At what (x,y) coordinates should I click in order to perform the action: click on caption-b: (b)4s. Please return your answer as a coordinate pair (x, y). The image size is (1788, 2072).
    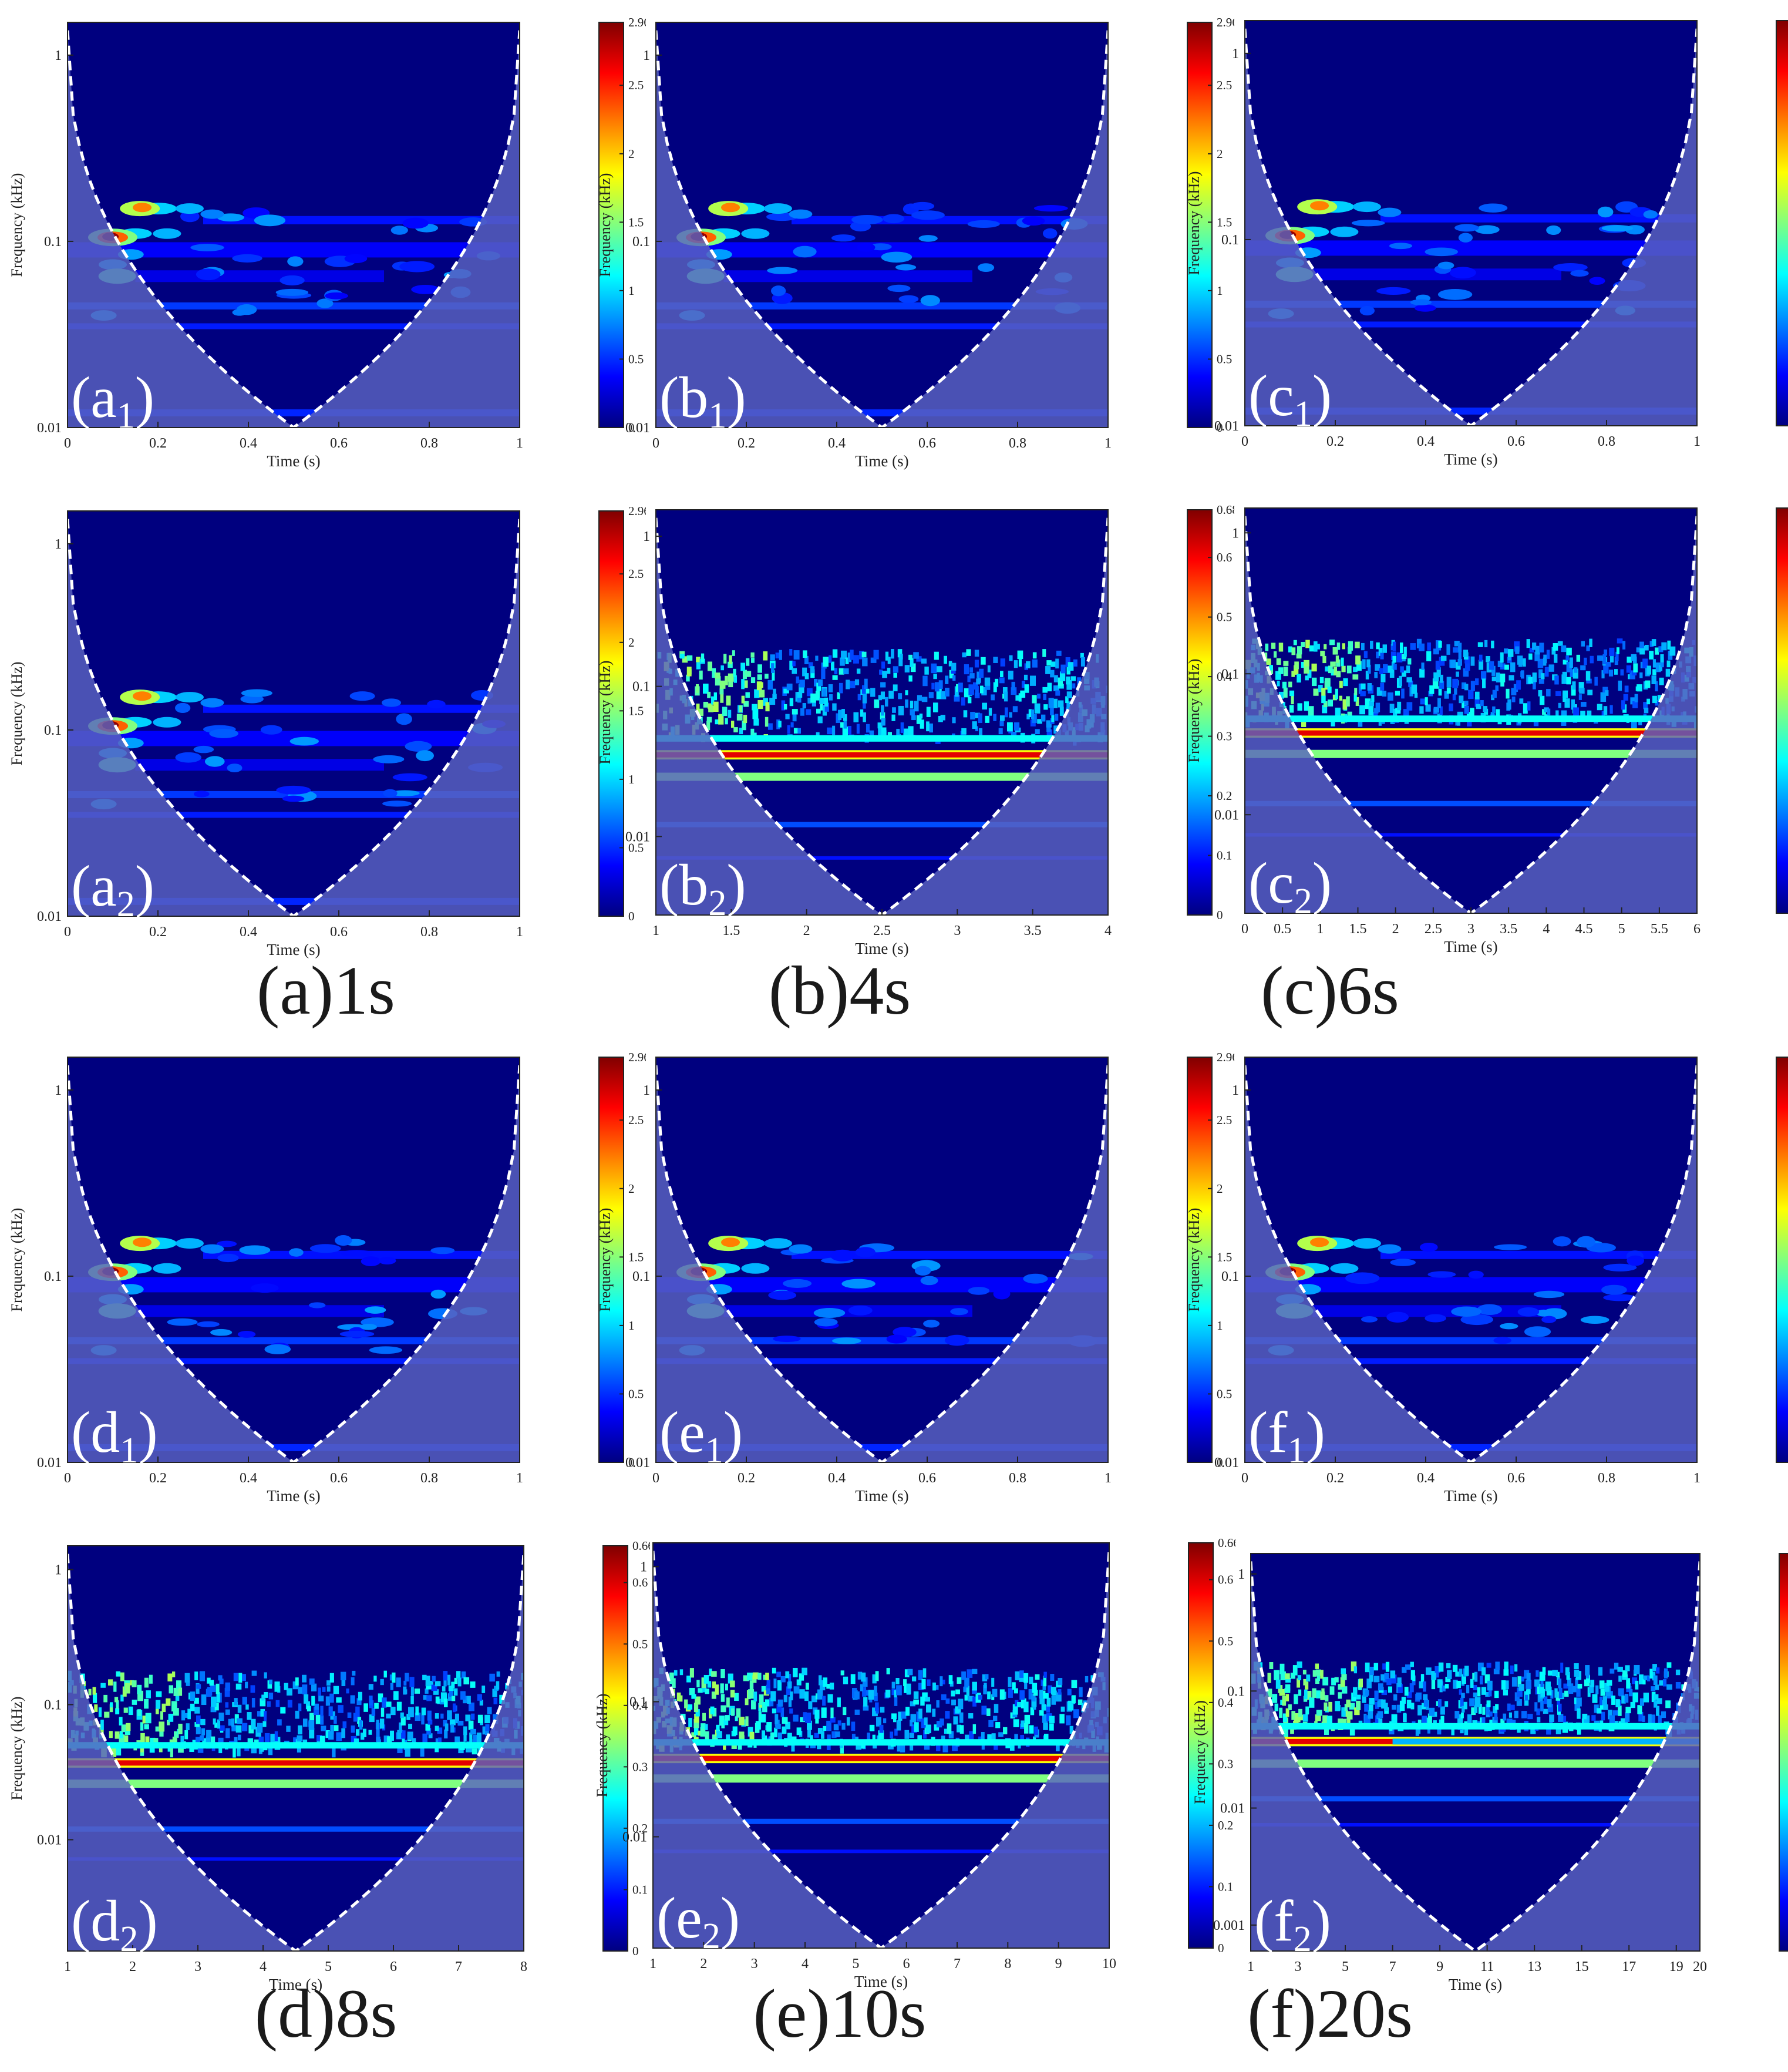
    Looking at the image, I should click on (839, 990).